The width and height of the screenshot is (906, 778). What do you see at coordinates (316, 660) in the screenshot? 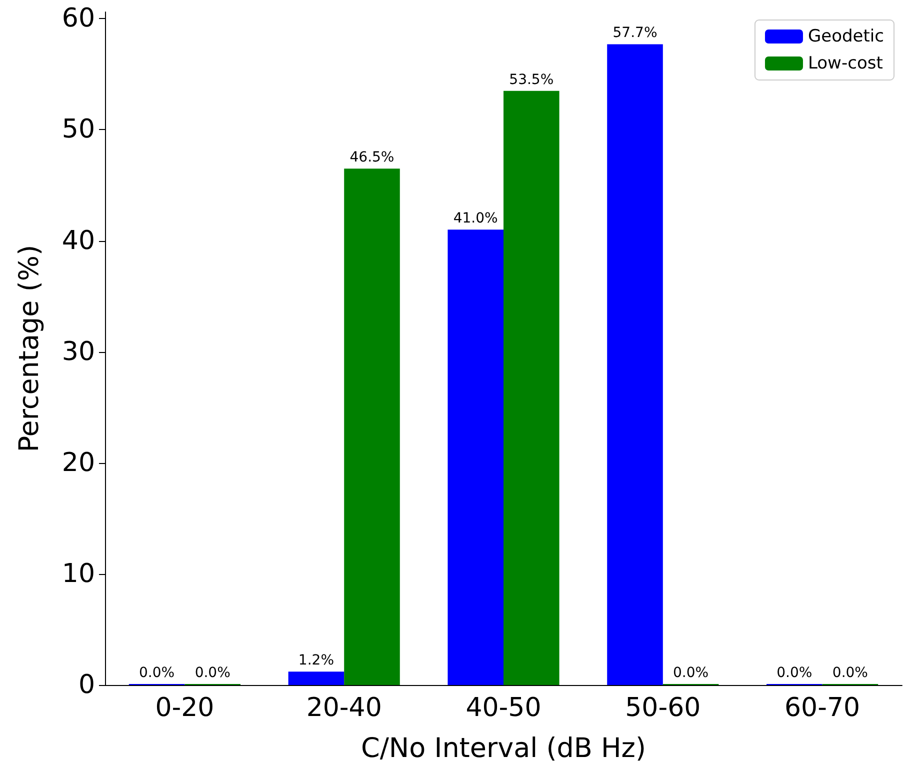
I see `data-label: 1.2%` at bounding box center [316, 660].